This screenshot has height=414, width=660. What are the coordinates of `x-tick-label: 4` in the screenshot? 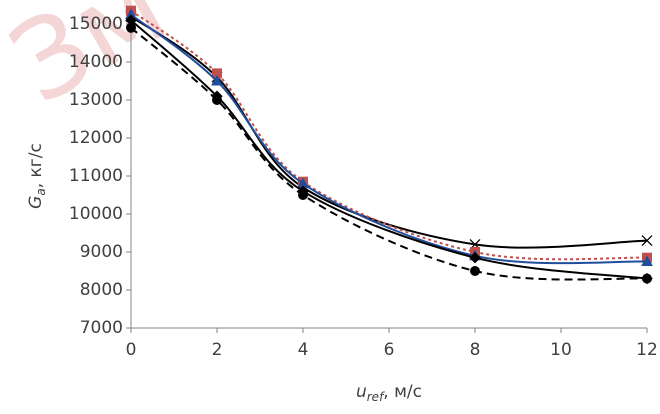 It's located at (303, 350).